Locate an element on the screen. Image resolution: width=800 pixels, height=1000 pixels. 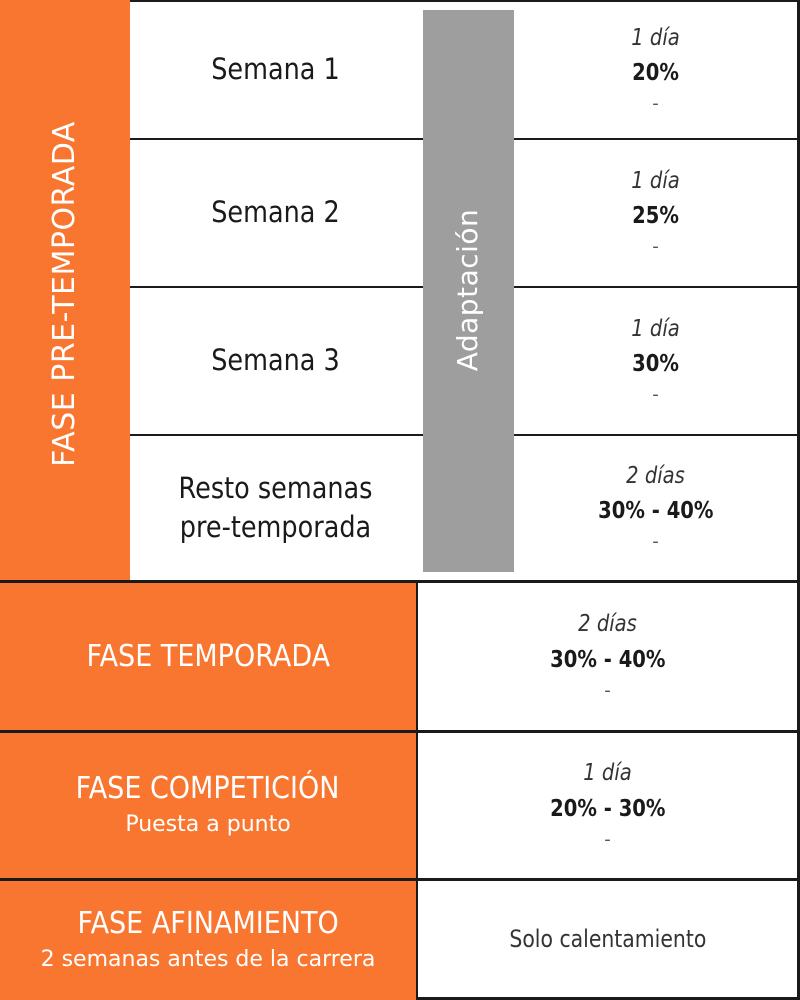
training-percent: 25% is located at coordinates (655, 216).